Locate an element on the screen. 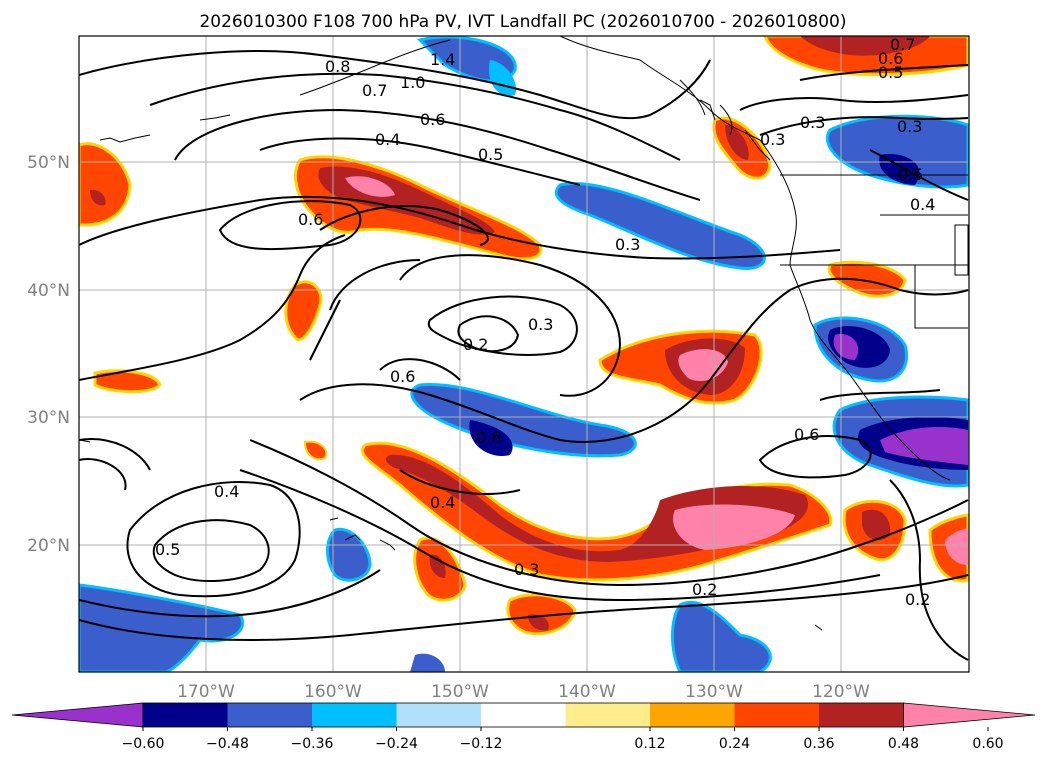  colorbar-tick-label: −0.48 is located at coordinates (227, 744).